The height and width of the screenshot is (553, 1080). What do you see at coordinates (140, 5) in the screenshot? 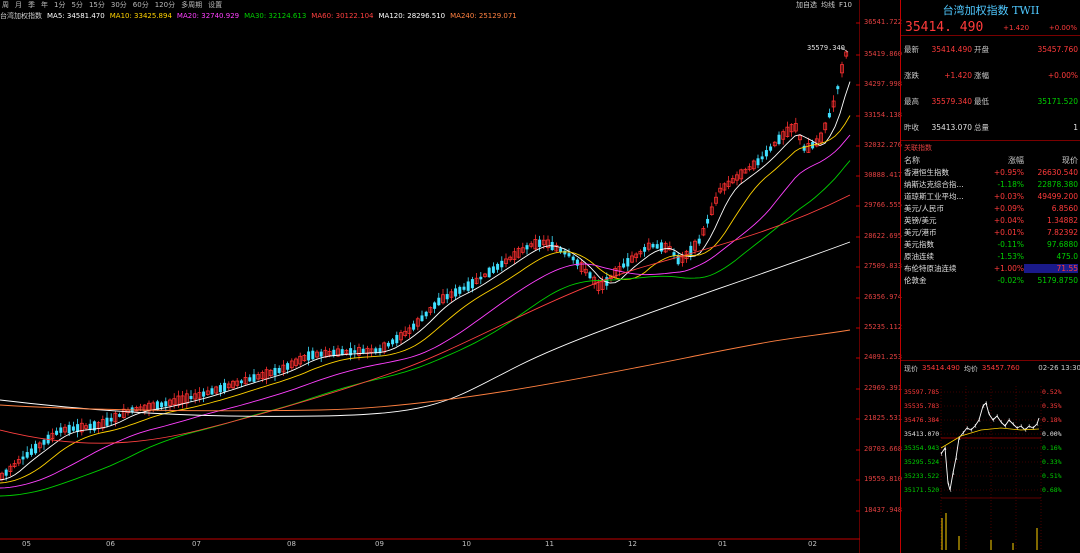
I see `period-8: 60分` at bounding box center [140, 5].